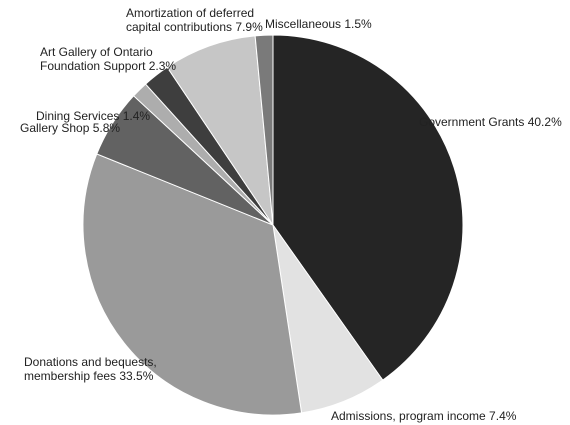 The image size is (570, 425). Describe the element at coordinates (70, 128) in the screenshot. I see `slice-label-3: Gallery Shop 5.8%` at that location.